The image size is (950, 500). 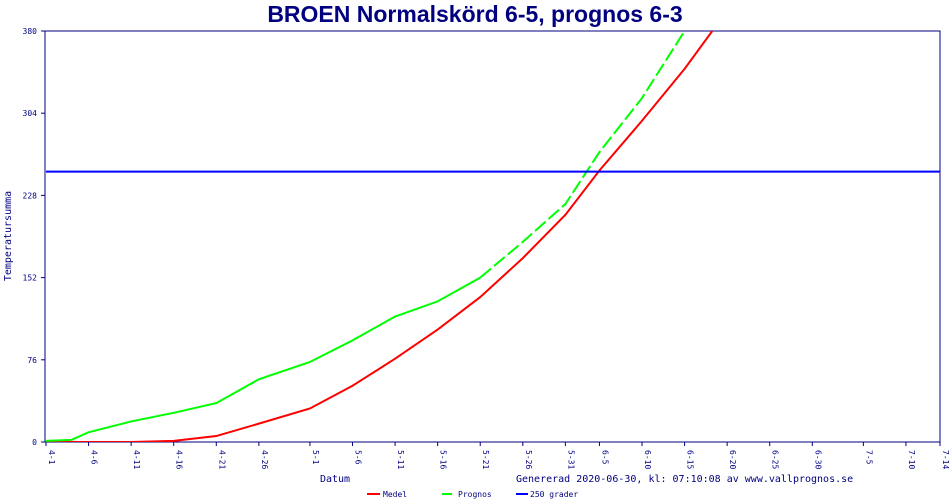 I want to click on y-axis-label: Temperatursumma, so click(x=8, y=236).